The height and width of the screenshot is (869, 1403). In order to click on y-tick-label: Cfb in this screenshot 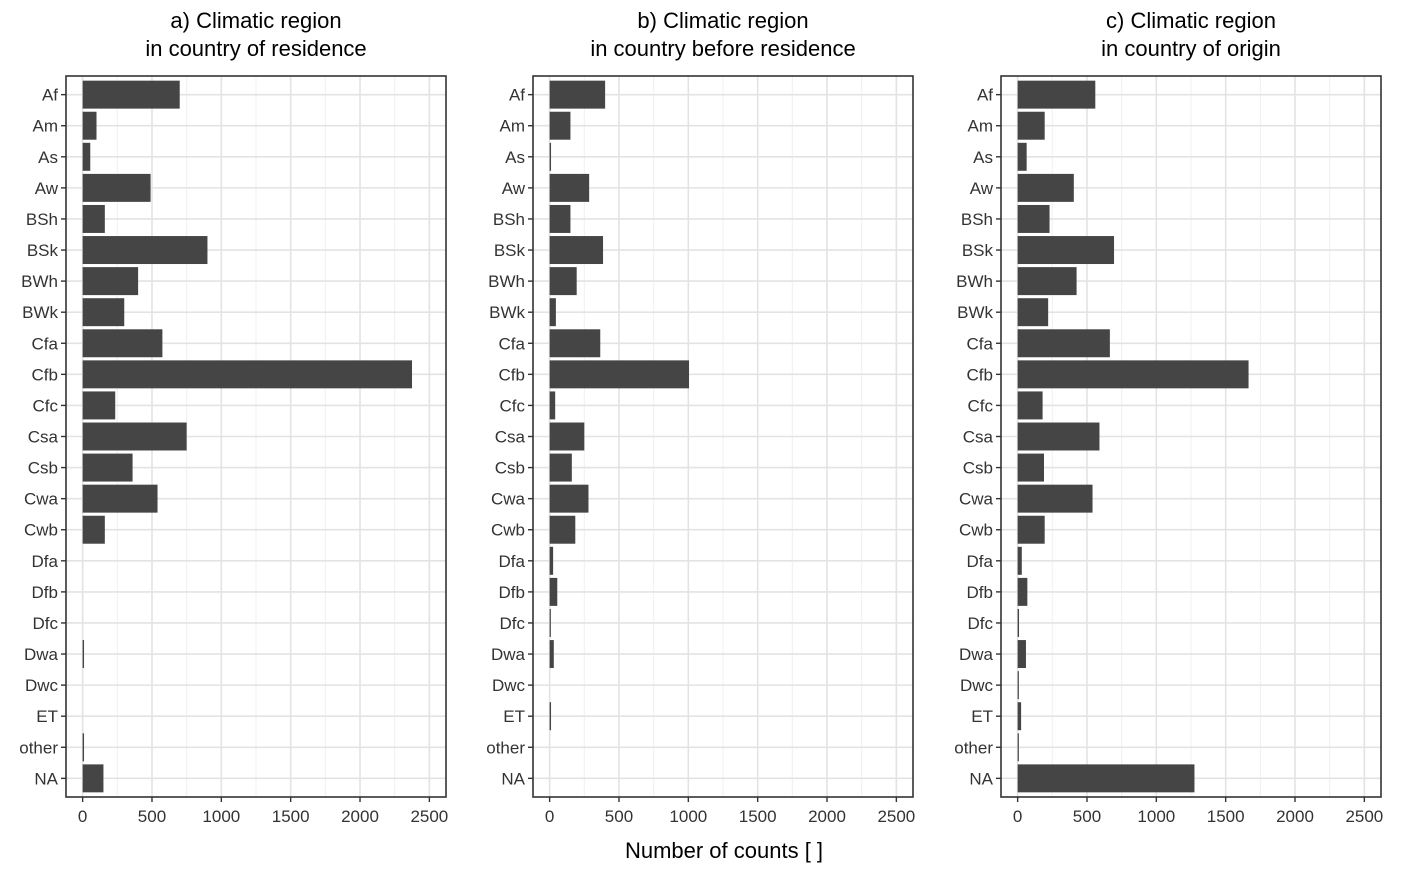, I will do `click(980, 374)`.